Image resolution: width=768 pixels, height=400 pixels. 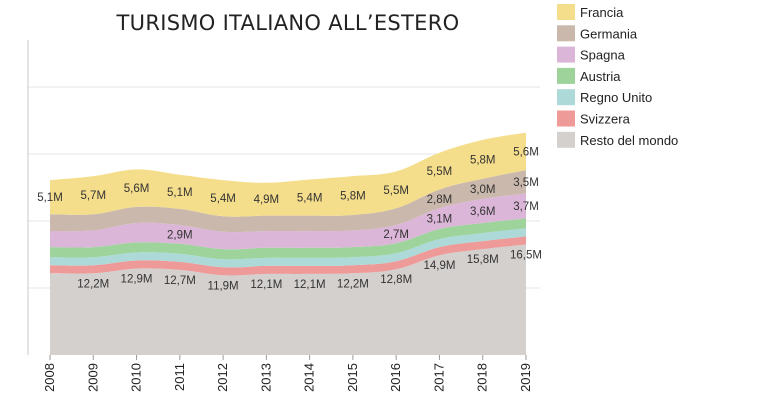 I want to click on area-austria, so click(x=288, y=239).